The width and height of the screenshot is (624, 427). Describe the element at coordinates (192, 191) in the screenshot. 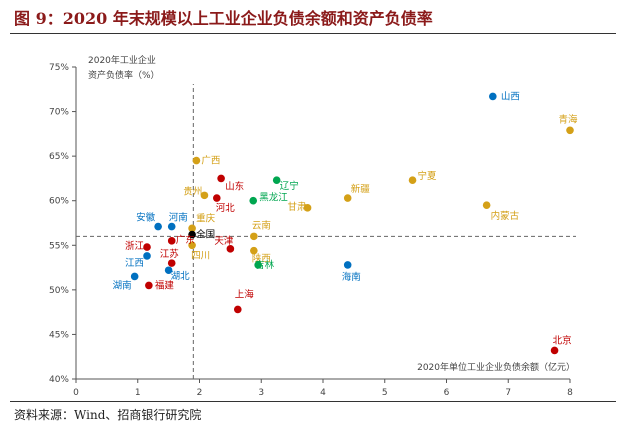

I see `label-贵州: 贵州` at that location.